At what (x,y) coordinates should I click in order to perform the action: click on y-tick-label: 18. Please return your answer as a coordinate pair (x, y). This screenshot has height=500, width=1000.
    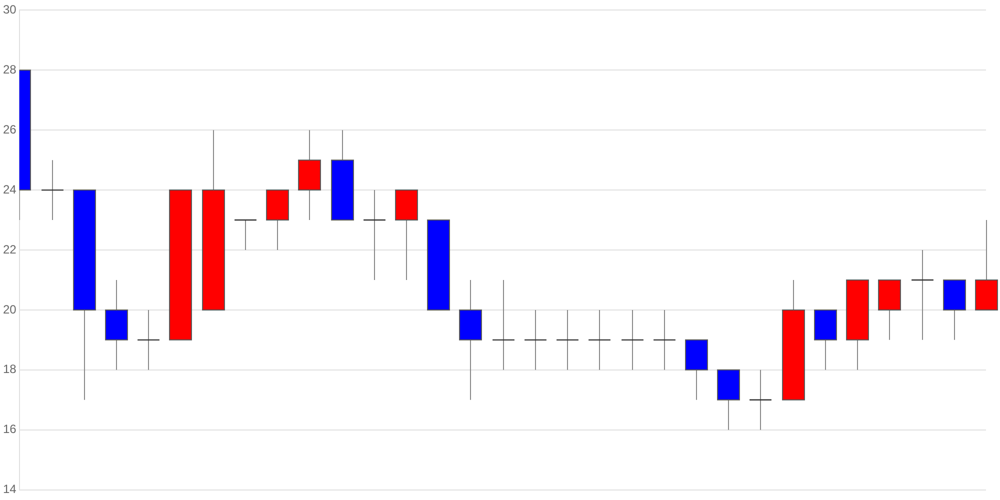
    Looking at the image, I should click on (9, 369).